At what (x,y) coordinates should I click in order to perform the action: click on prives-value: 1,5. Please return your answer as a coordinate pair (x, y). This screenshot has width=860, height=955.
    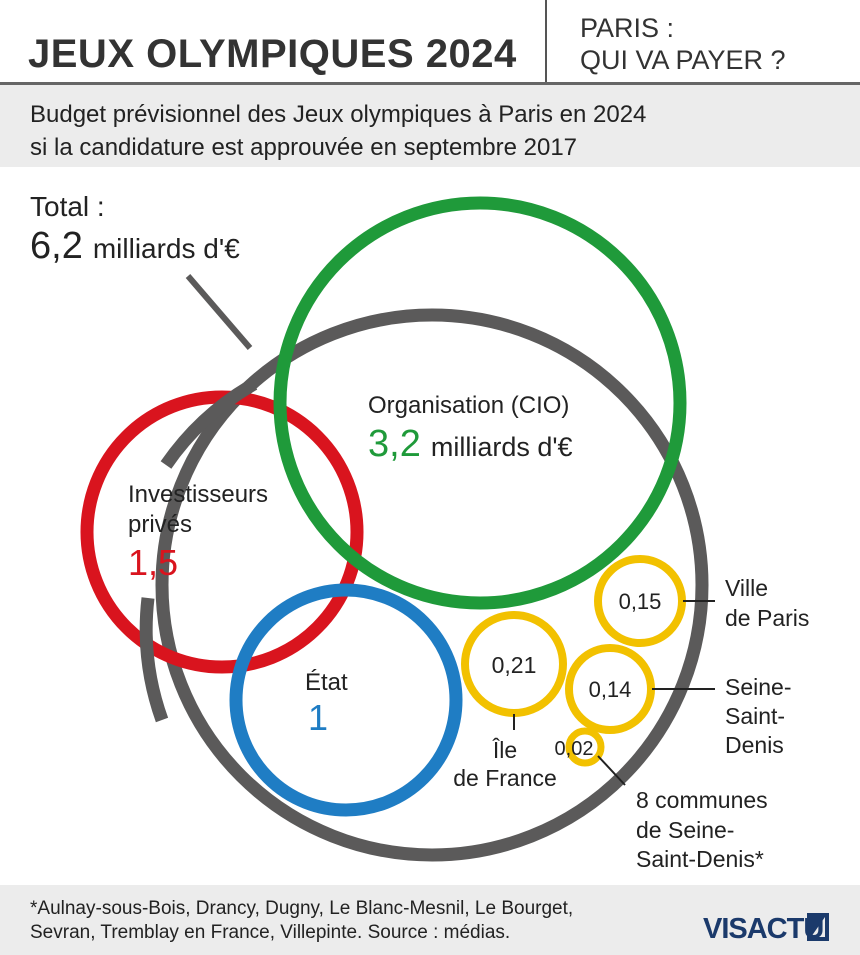
    Looking at the image, I should click on (153, 562).